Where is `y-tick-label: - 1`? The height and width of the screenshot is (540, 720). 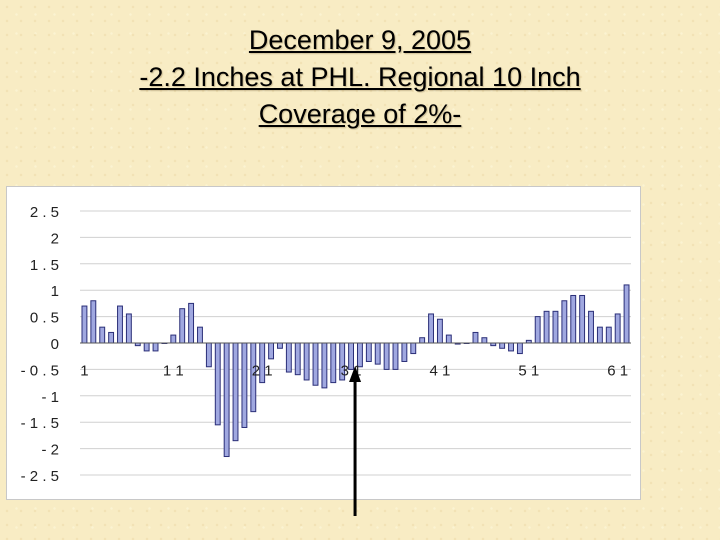
y-tick-label: - 1 is located at coordinates (50, 397).